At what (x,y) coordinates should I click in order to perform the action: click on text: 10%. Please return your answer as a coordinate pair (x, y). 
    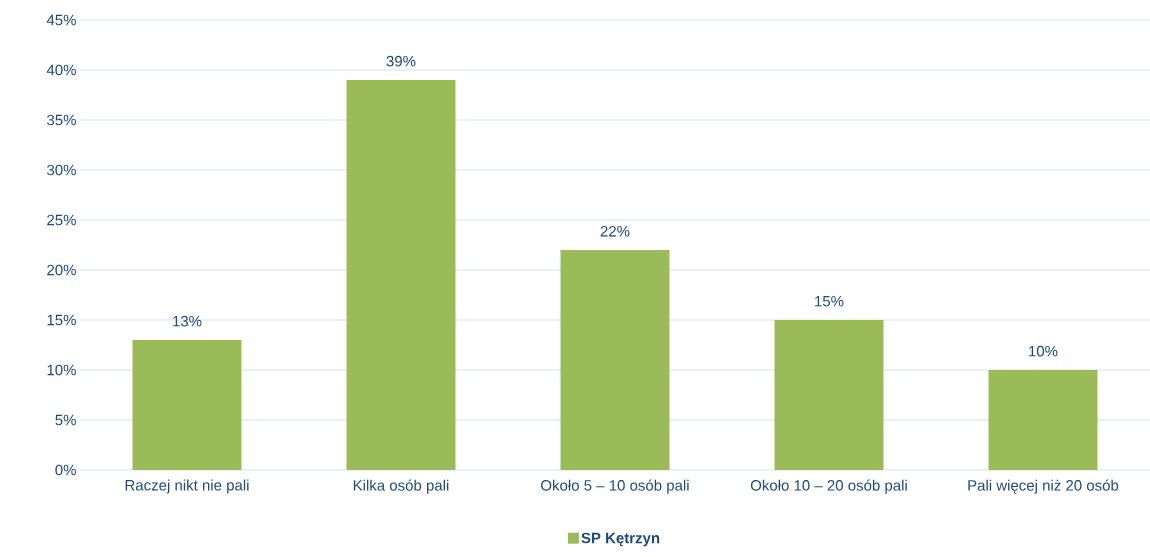
    Looking at the image, I should click on (1043, 351).